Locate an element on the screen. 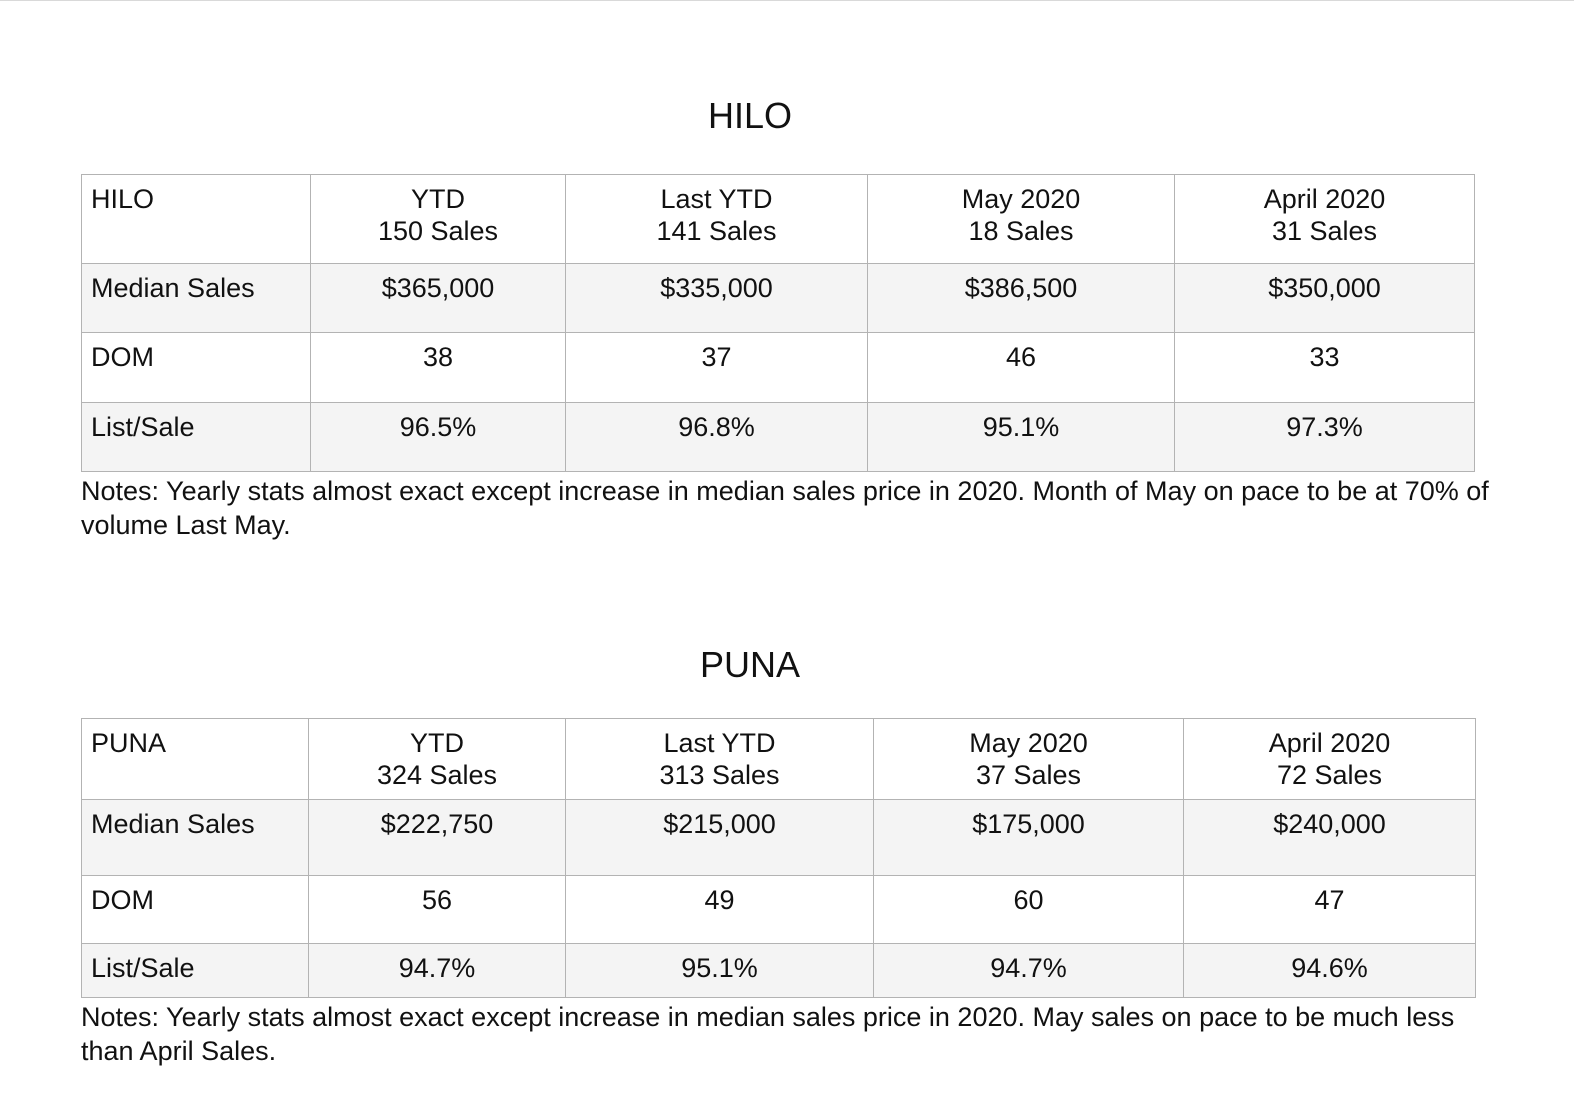 This screenshot has height=1096, width=1574. puna-title: PUNA is located at coordinates (750, 664).